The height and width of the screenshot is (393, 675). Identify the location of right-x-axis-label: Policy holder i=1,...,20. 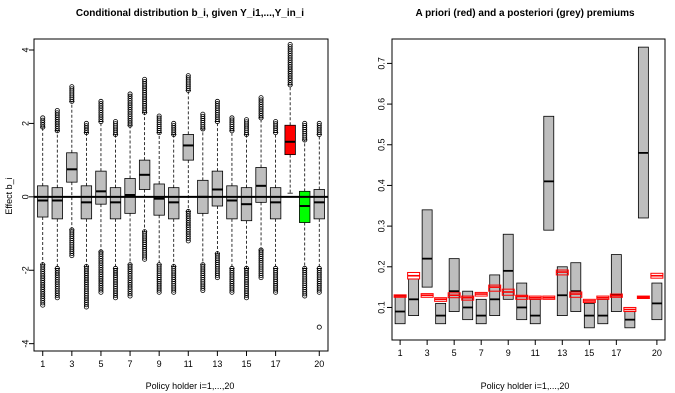
(525, 386).